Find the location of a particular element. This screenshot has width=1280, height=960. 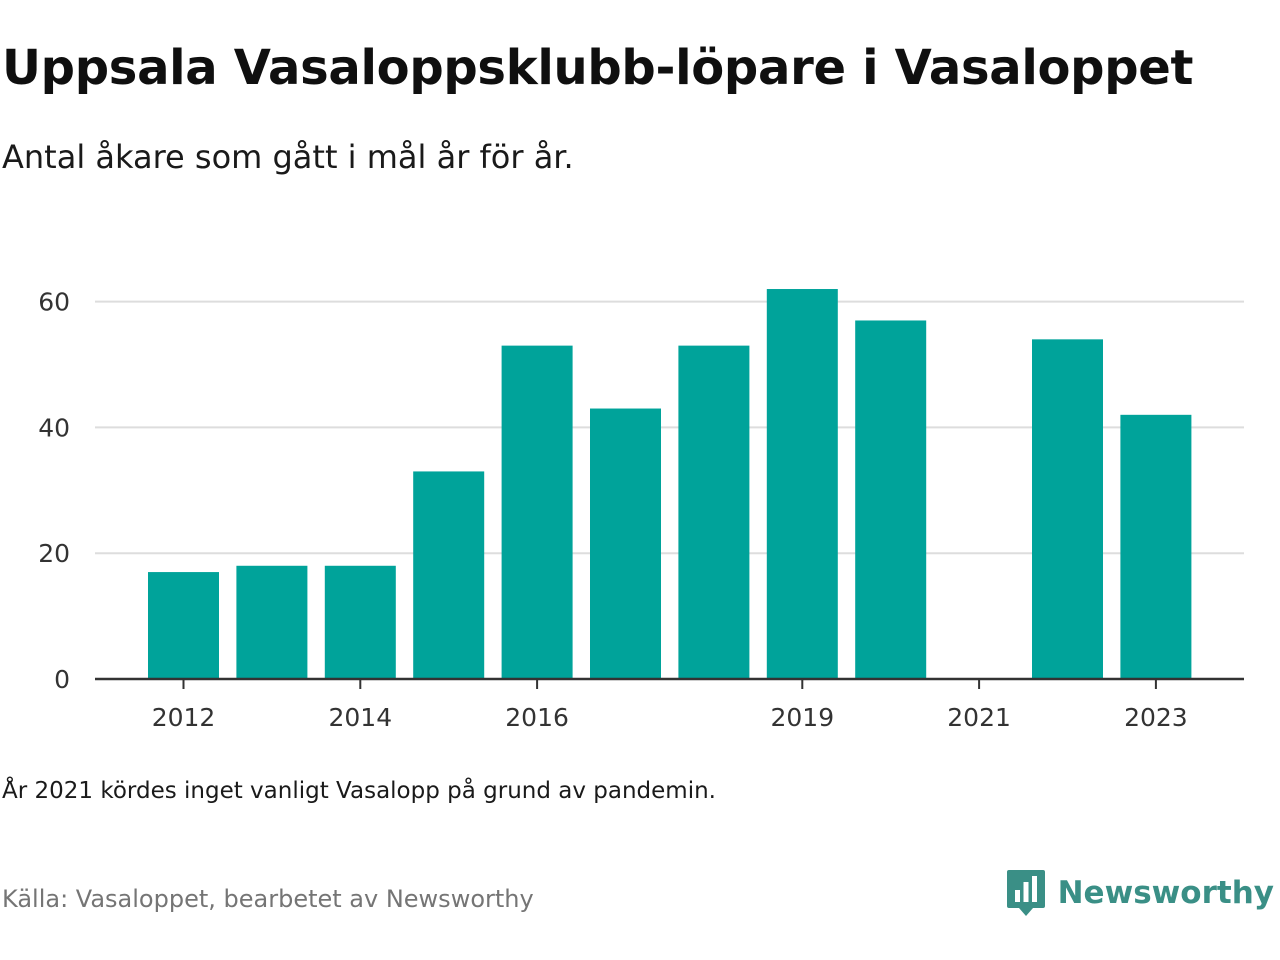

x-tick-label: 2014 is located at coordinates (360, 717).